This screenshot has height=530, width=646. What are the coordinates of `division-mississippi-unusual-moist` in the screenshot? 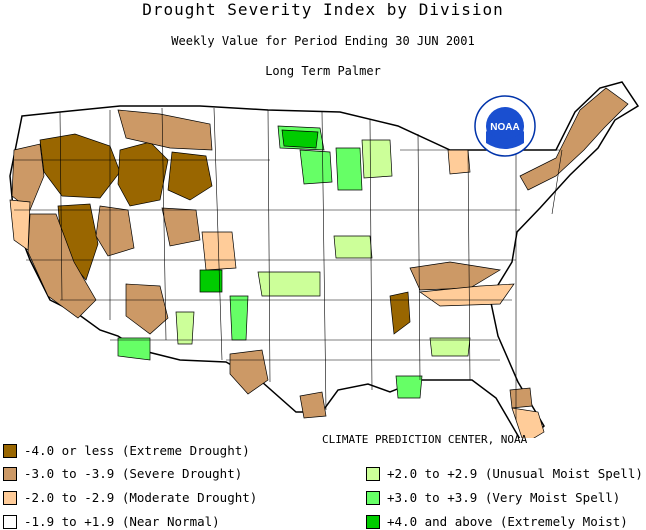 It's located at (450, 347).